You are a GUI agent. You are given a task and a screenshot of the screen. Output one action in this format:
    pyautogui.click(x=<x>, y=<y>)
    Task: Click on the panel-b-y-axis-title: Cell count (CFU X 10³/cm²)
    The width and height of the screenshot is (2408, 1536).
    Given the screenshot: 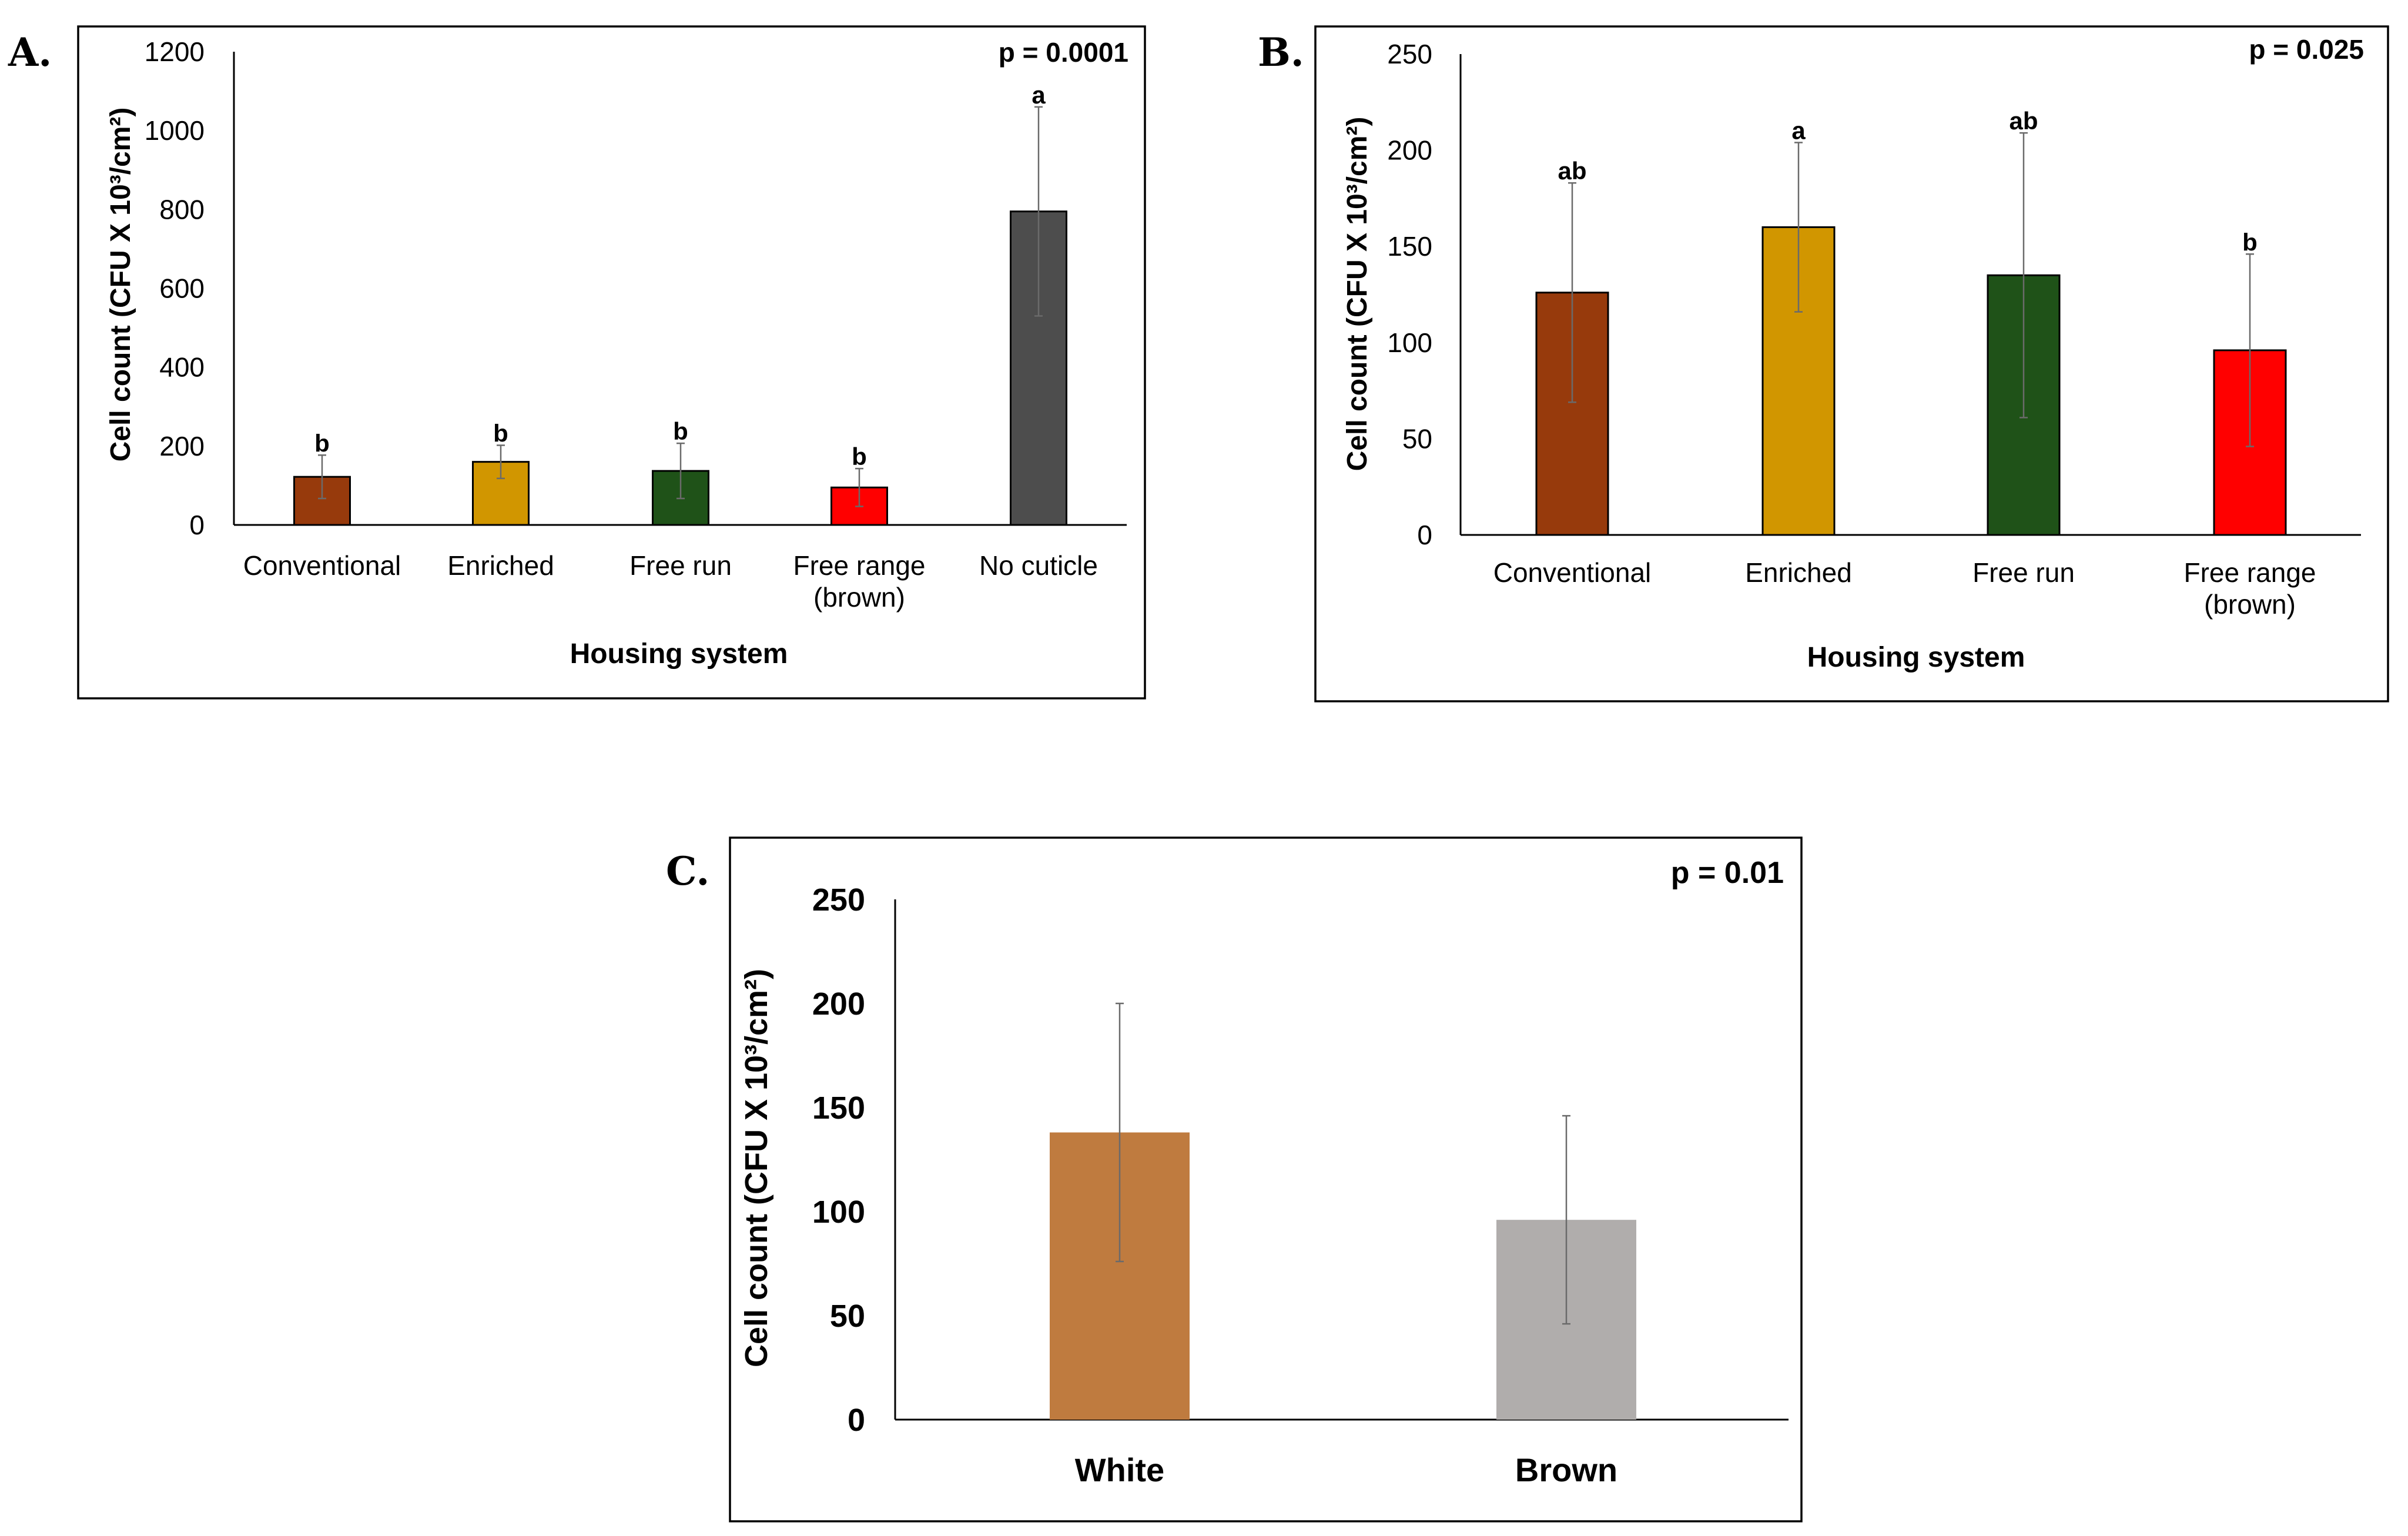 What is the action you would take?
    pyautogui.click(x=1357, y=294)
    